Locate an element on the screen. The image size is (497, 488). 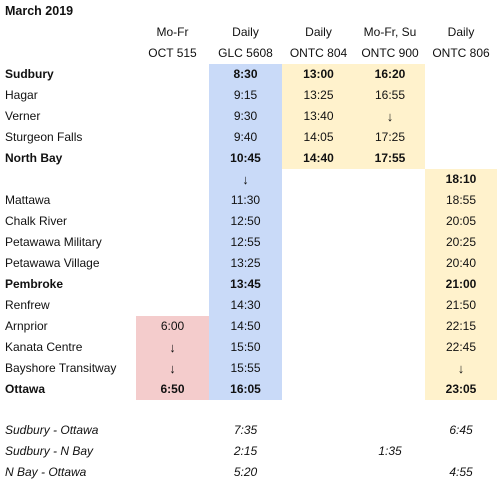
table-row: Renfrew 14:30 21:50 is located at coordinates (250, 305).